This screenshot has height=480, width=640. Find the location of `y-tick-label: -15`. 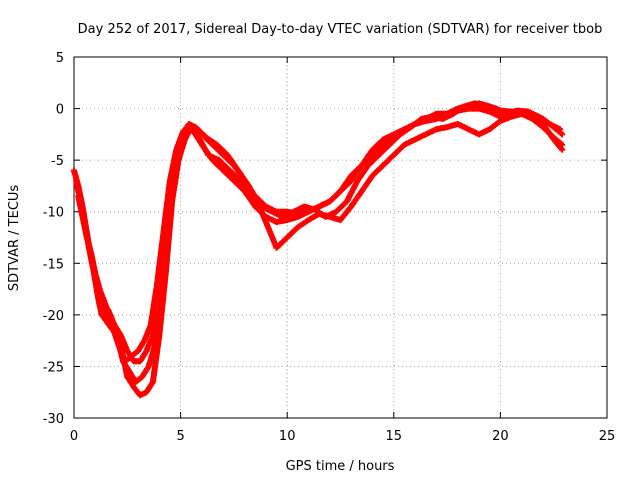

y-tick-label: -15 is located at coordinates (53, 264).